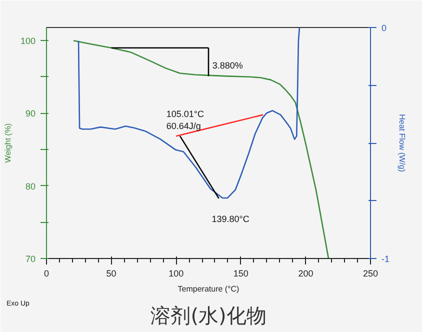 The image size is (422, 332). What do you see at coordinates (227, 65) in the screenshot?
I see `annotation: 3.880%` at bounding box center [227, 65].